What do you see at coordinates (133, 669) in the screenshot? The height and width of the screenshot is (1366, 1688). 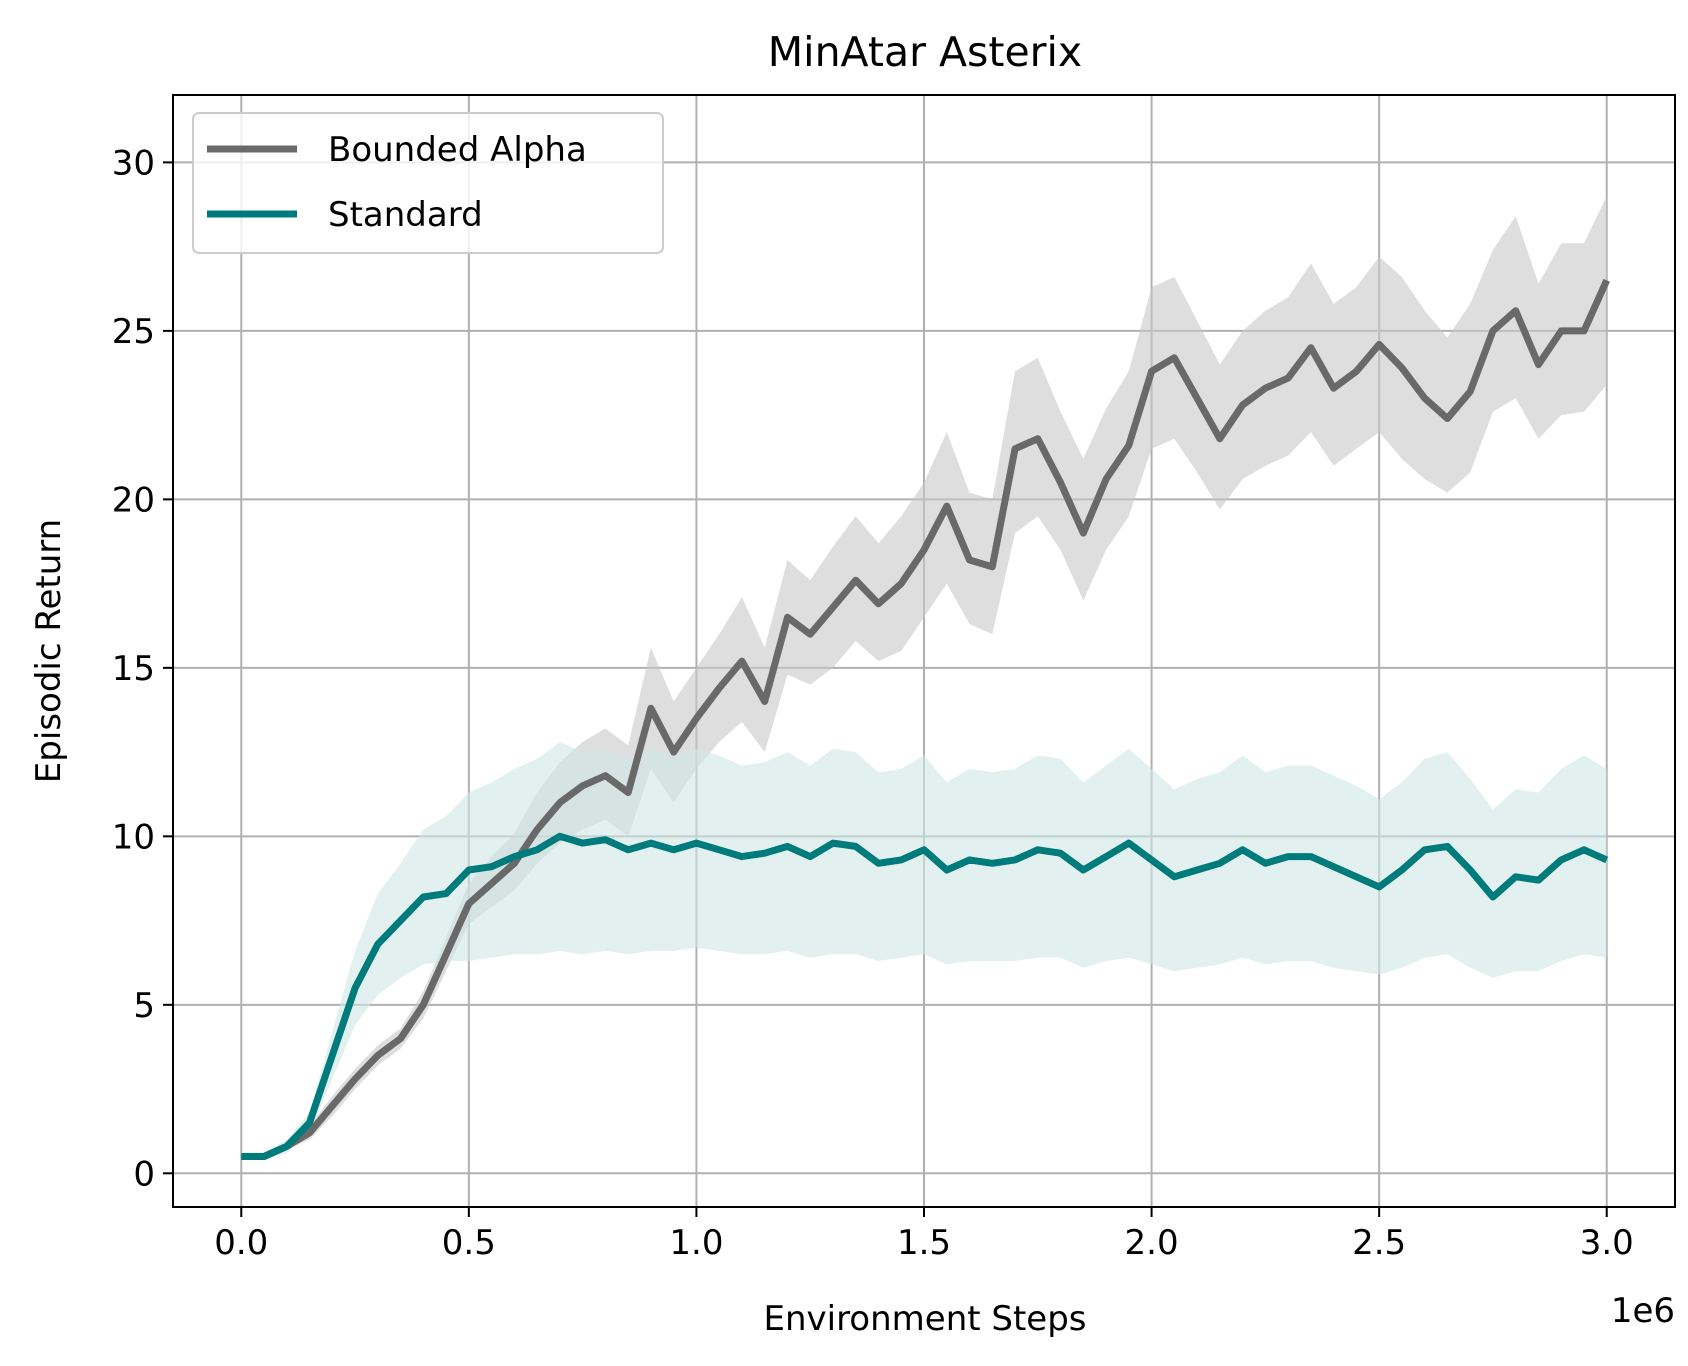 I see `y-tick-label: 15` at bounding box center [133, 669].